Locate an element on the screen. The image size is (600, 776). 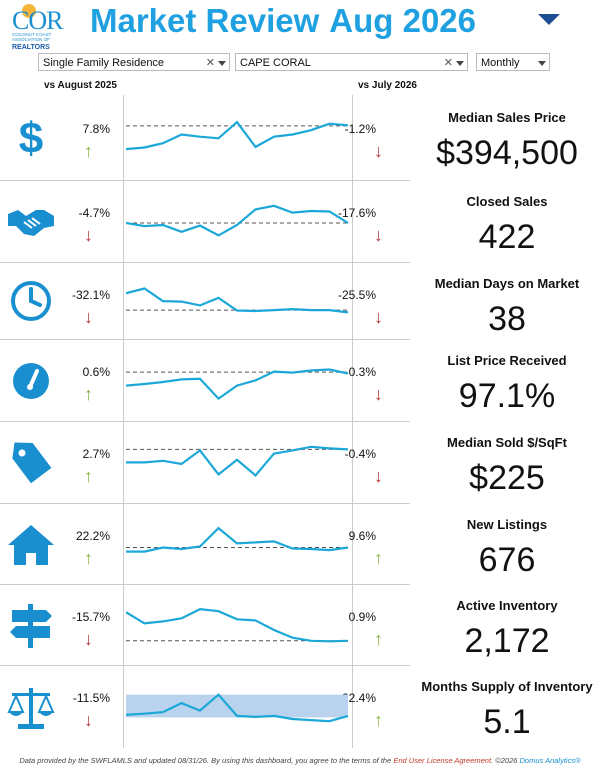
yoy-change: 0.6% is located at coordinates (96, 372).